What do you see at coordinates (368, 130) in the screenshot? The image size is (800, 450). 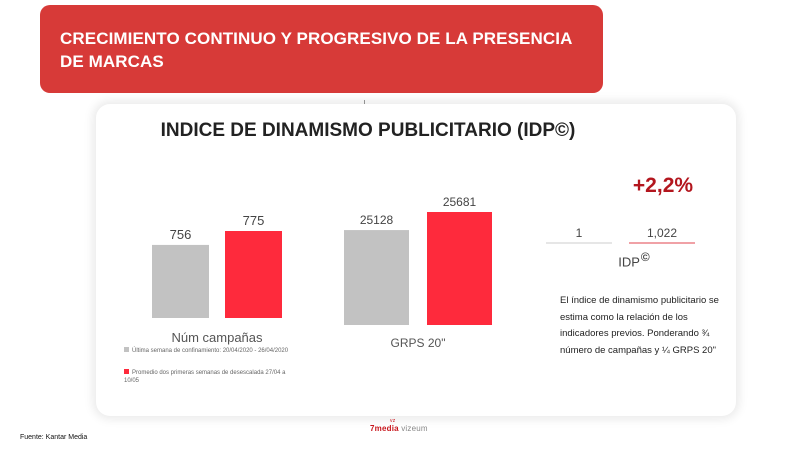 I see `card-title: INDICE DE DINAMISMO PUBLICITARIO (IDP©)` at bounding box center [368, 130].